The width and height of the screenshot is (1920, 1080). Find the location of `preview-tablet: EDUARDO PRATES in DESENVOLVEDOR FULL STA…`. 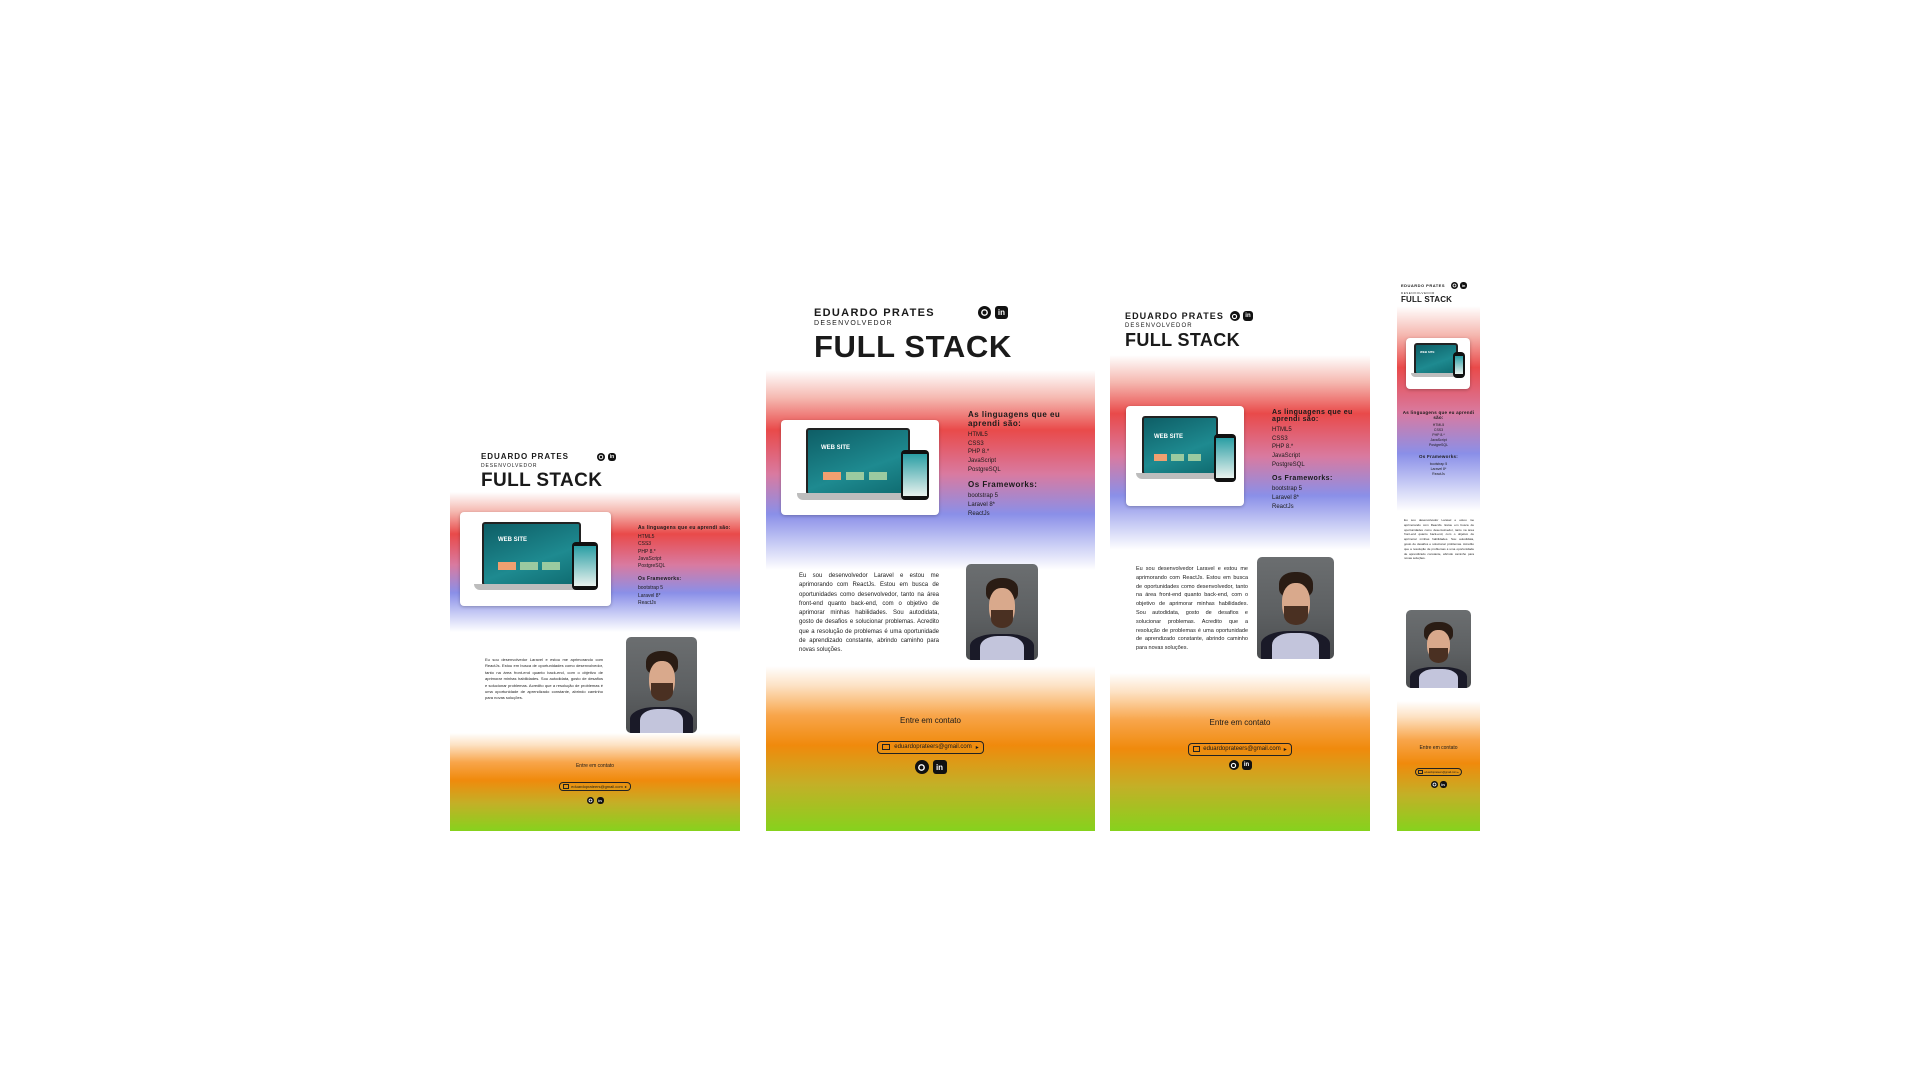

preview-tablet: EDUARDO PRATES in DESENVOLVEDOR FULL STA… is located at coordinates (1240, 568).